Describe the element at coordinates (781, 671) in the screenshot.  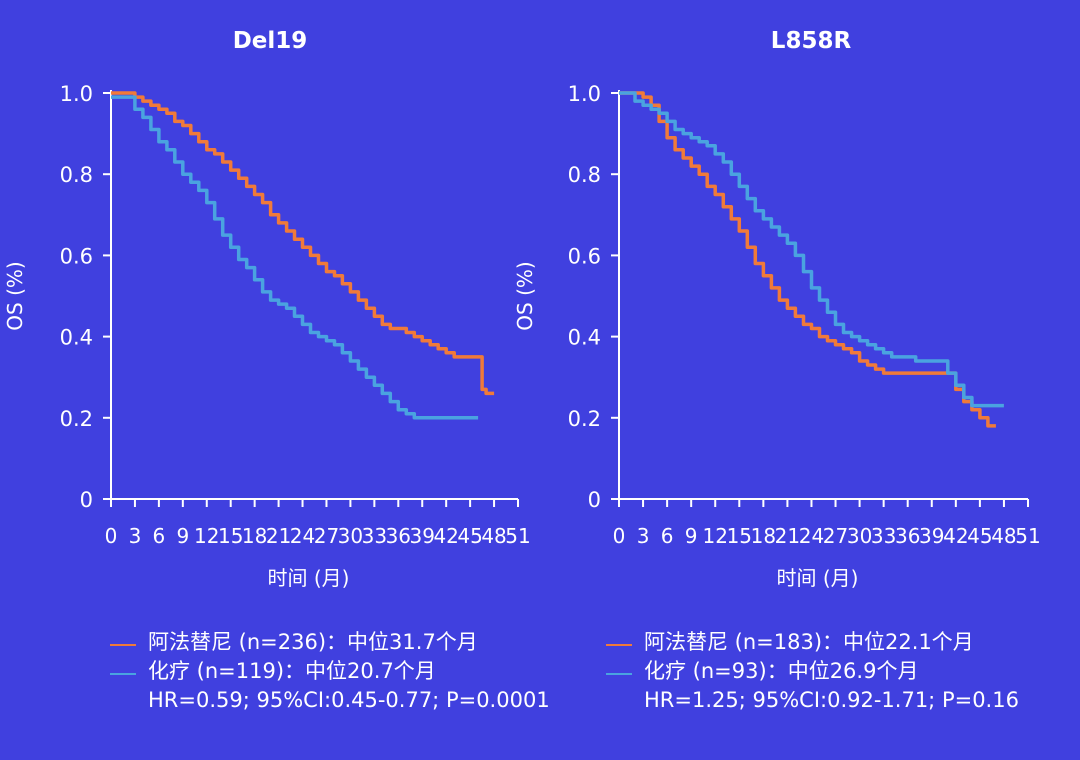
I see `legend-label: 化疗 (n=93)：中位26.9个月` at that location.